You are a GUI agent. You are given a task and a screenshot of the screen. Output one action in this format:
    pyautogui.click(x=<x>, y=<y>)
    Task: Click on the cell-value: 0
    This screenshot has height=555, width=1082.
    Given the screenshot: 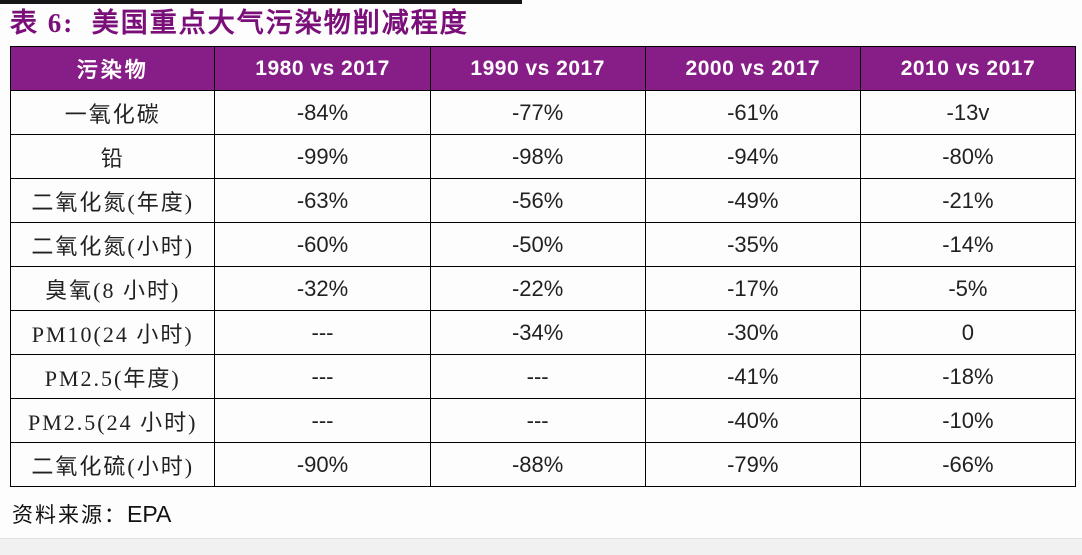 What is the action you would take?
    pyautogui.click(x=968, y=332)
    